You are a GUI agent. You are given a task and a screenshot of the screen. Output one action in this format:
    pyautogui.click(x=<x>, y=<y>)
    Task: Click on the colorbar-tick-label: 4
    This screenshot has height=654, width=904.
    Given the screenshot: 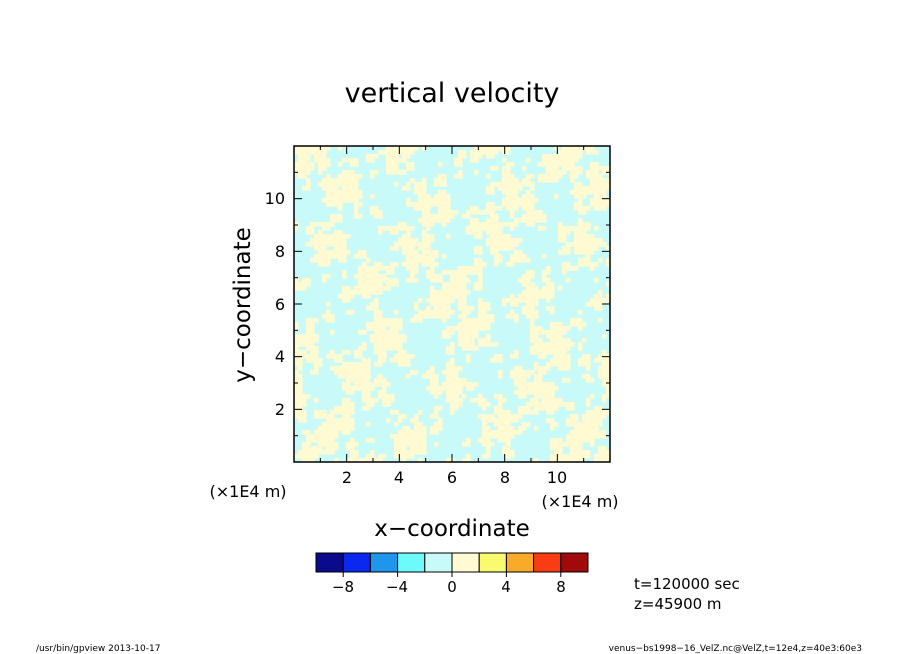 What is the action you would take?
    pyautogui.click(x=506, y=587)
    